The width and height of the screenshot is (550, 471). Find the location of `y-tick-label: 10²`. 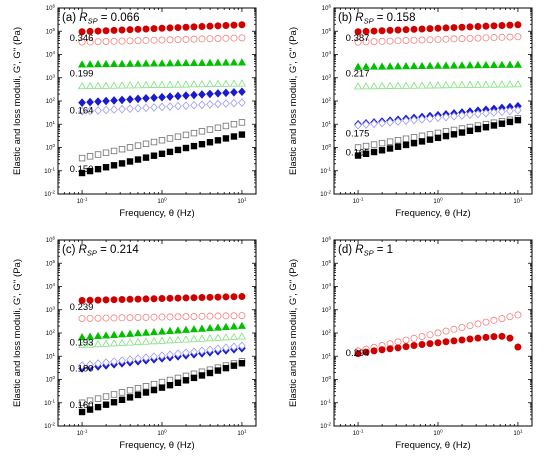

y-tick-label: 10² is located at coordinates (327, 101).